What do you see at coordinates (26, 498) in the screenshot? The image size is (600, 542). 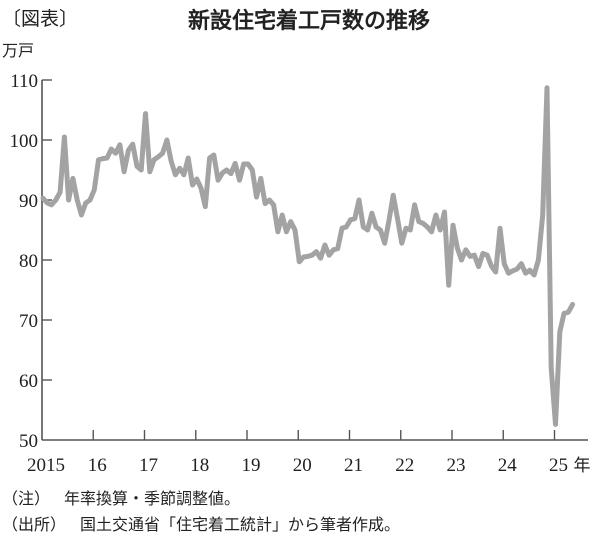 I see `footnote-note-key: （注）` at bounding box center [26, 498].